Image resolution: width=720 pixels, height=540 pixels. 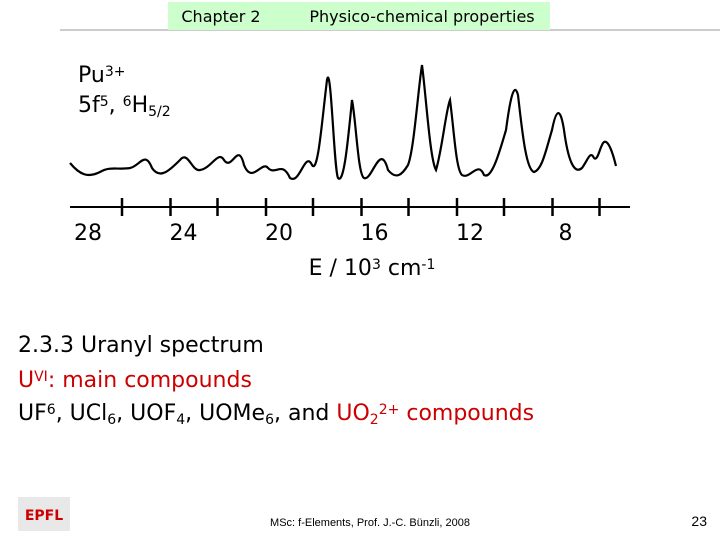 What do you see at coordinates (566, 233) in the screenshot?
I see `tick-label: 8` at bounding box center [566, 233].